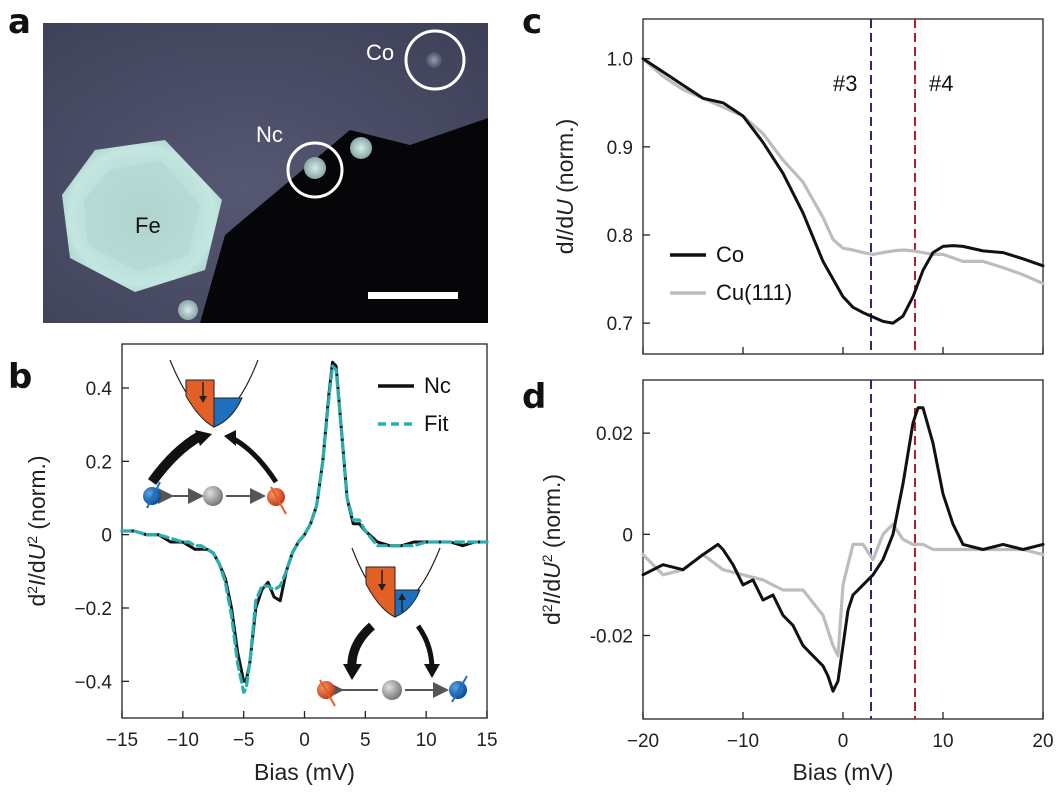  What do you see at coordinates (244, 740) in the screenshot?
I see `x-tick-label: −5` at bounding box center [244, 740].